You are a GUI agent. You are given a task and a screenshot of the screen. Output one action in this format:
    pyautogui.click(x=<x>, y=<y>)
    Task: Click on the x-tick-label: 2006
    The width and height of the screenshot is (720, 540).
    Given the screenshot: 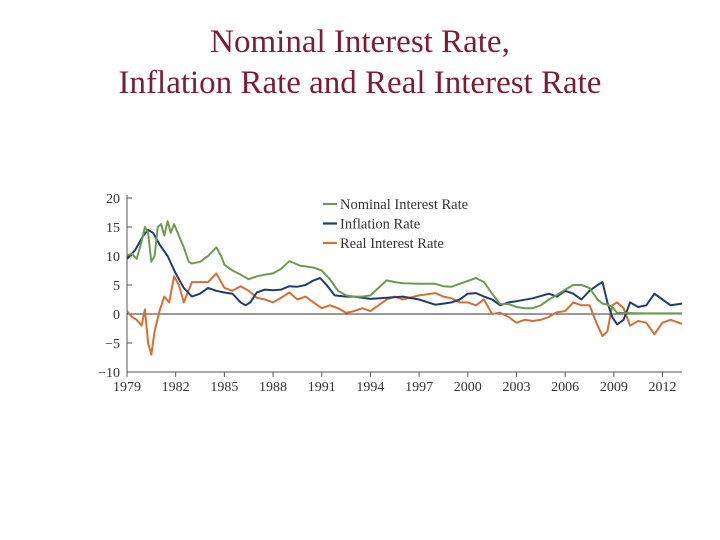 What is the action you would take?
    pyautogui.click(x=565, y=387)
    